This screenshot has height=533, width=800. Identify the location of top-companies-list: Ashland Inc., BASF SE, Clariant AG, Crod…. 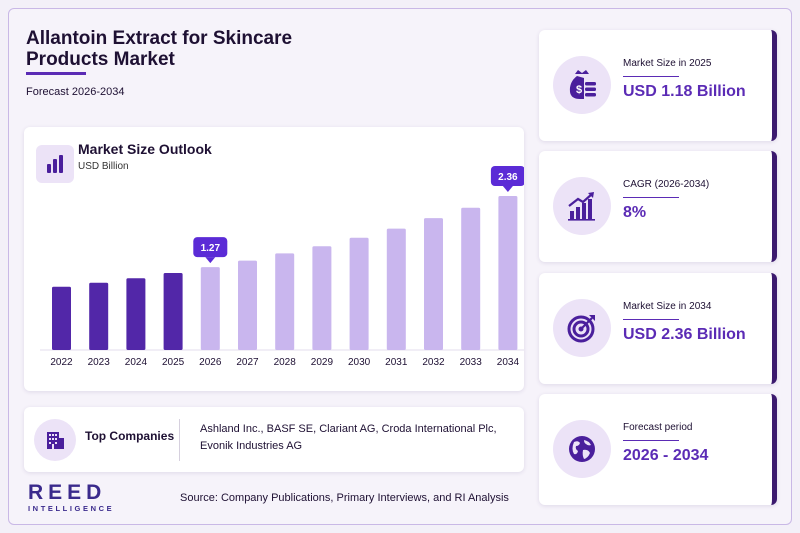
(348, 437).